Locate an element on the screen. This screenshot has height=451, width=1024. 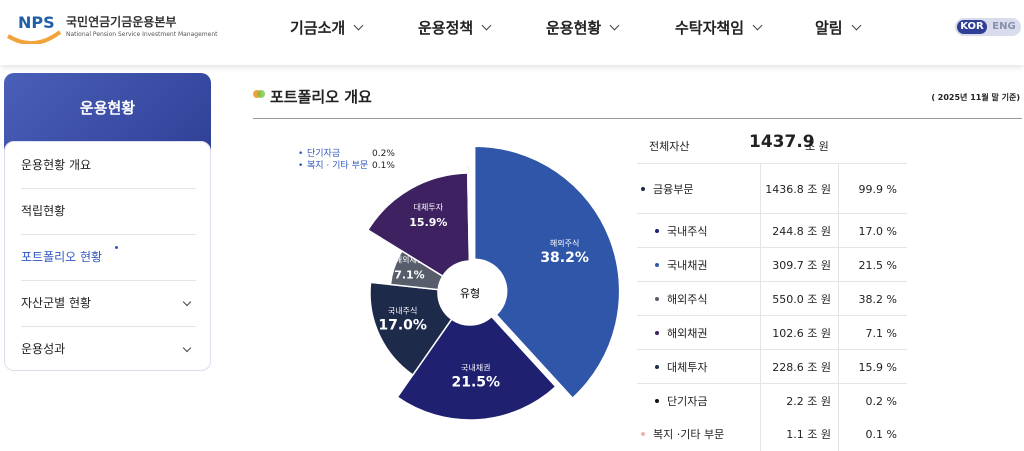
row-percent: 7.1 % is located at coordinates (867, 333).